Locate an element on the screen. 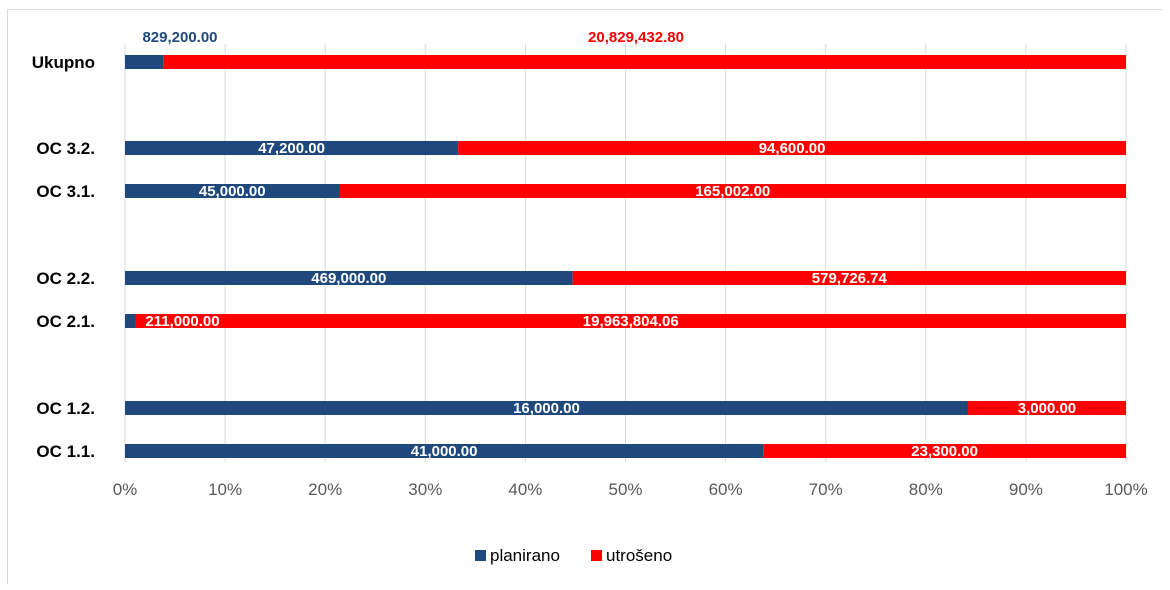 Image resolution: width=1170 pixels, height=590 pixels. data-label-planirano-oc-1-2: 16,000.00 is located at coordinates (546, 408).